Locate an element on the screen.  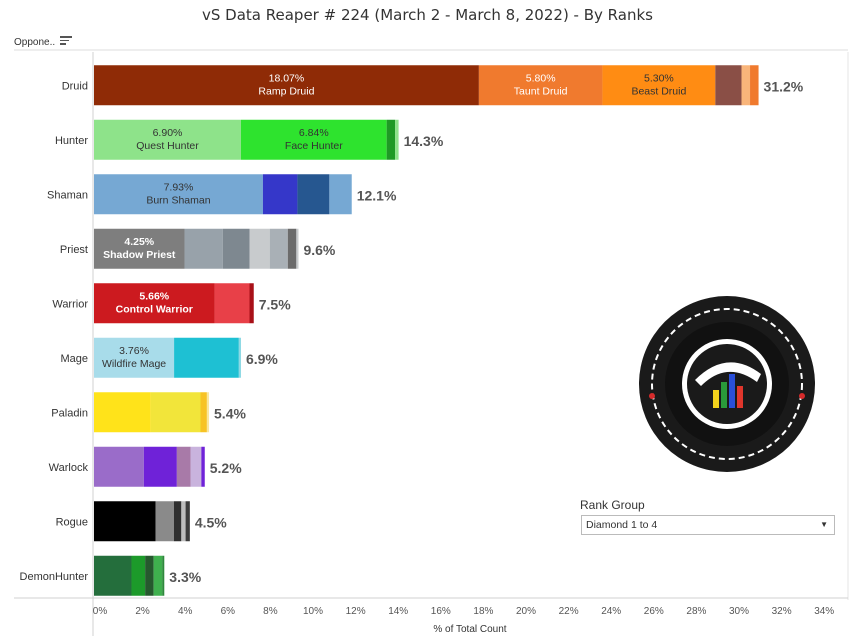
class-label: Shaman is located at coordinates (67, 195).